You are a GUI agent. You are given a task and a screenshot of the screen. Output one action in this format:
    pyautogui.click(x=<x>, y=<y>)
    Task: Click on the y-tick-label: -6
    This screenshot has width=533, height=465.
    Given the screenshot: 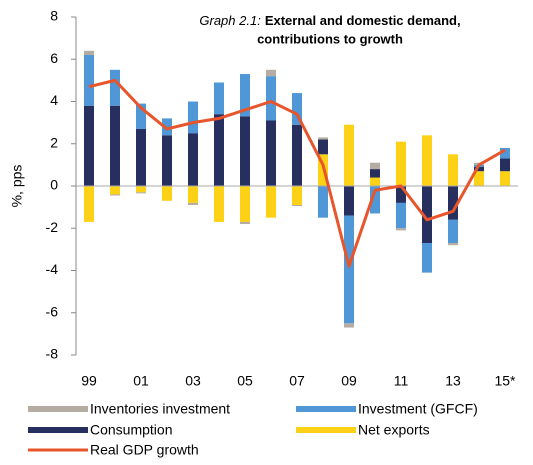 What is the action you would take?
    pyautogui.click(x=52, y=311)
    